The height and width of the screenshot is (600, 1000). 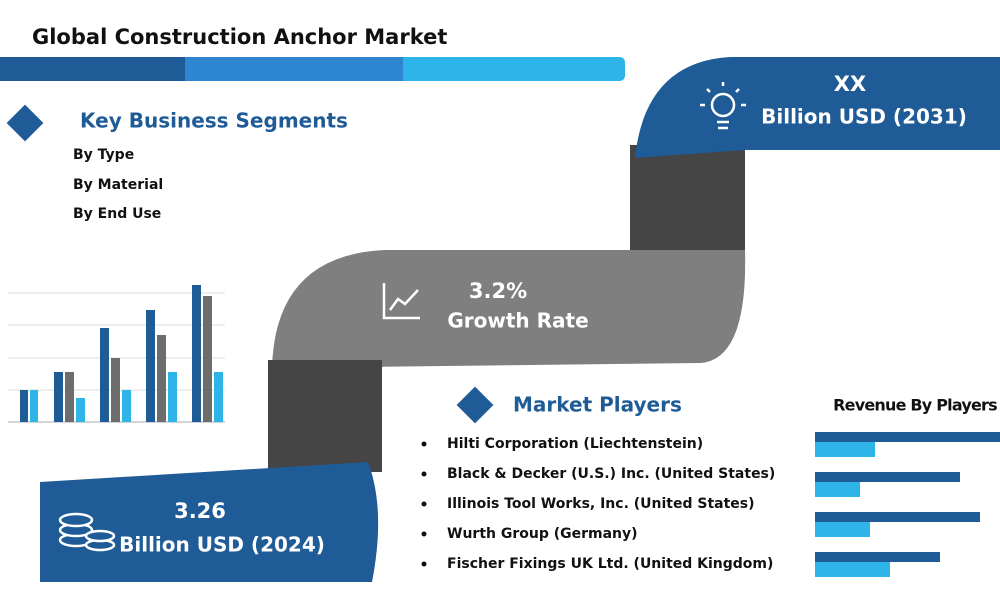 I want to click on chart-icon, so click(x=401, y=301).